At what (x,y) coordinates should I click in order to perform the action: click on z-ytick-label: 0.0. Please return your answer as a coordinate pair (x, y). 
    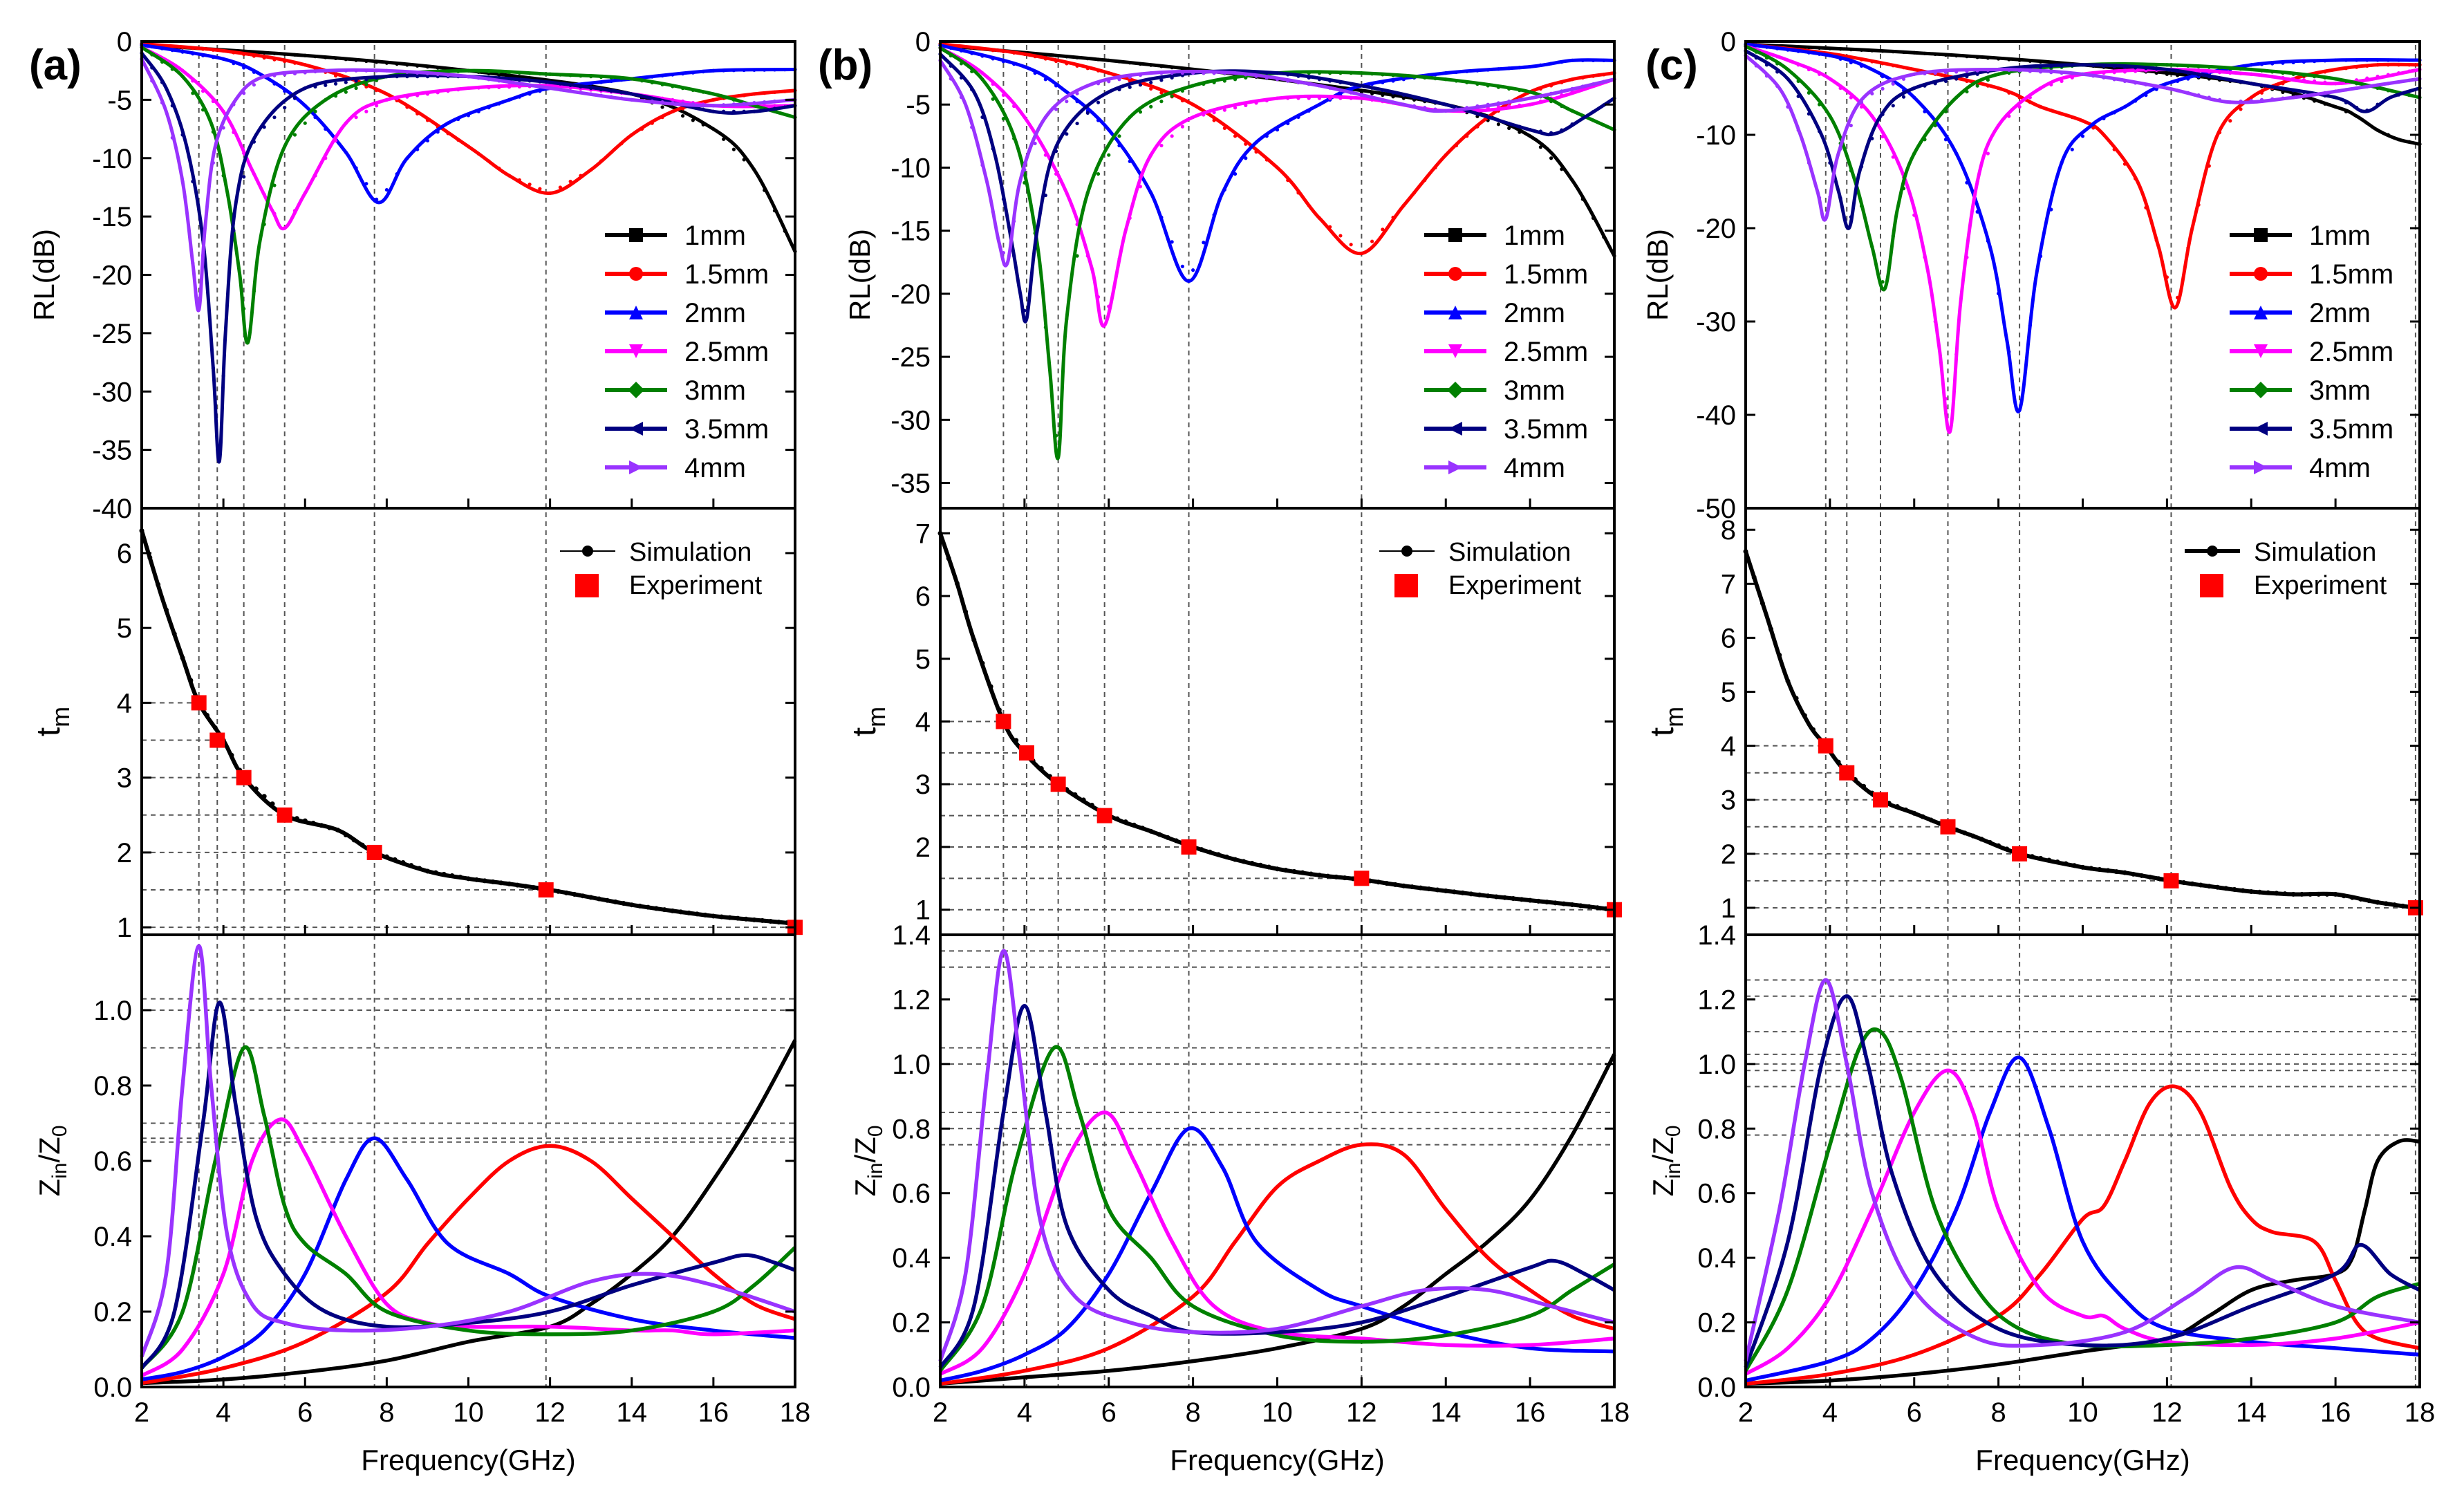
    Looking at the image, I should click on (1716, 1388).